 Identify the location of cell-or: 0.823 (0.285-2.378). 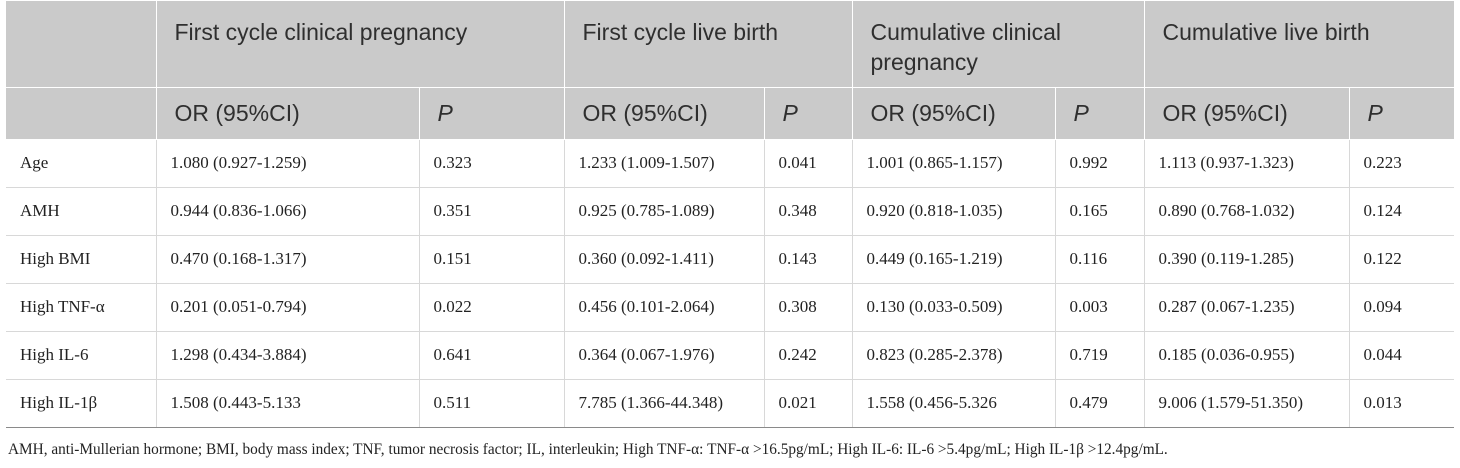
(953, 355).